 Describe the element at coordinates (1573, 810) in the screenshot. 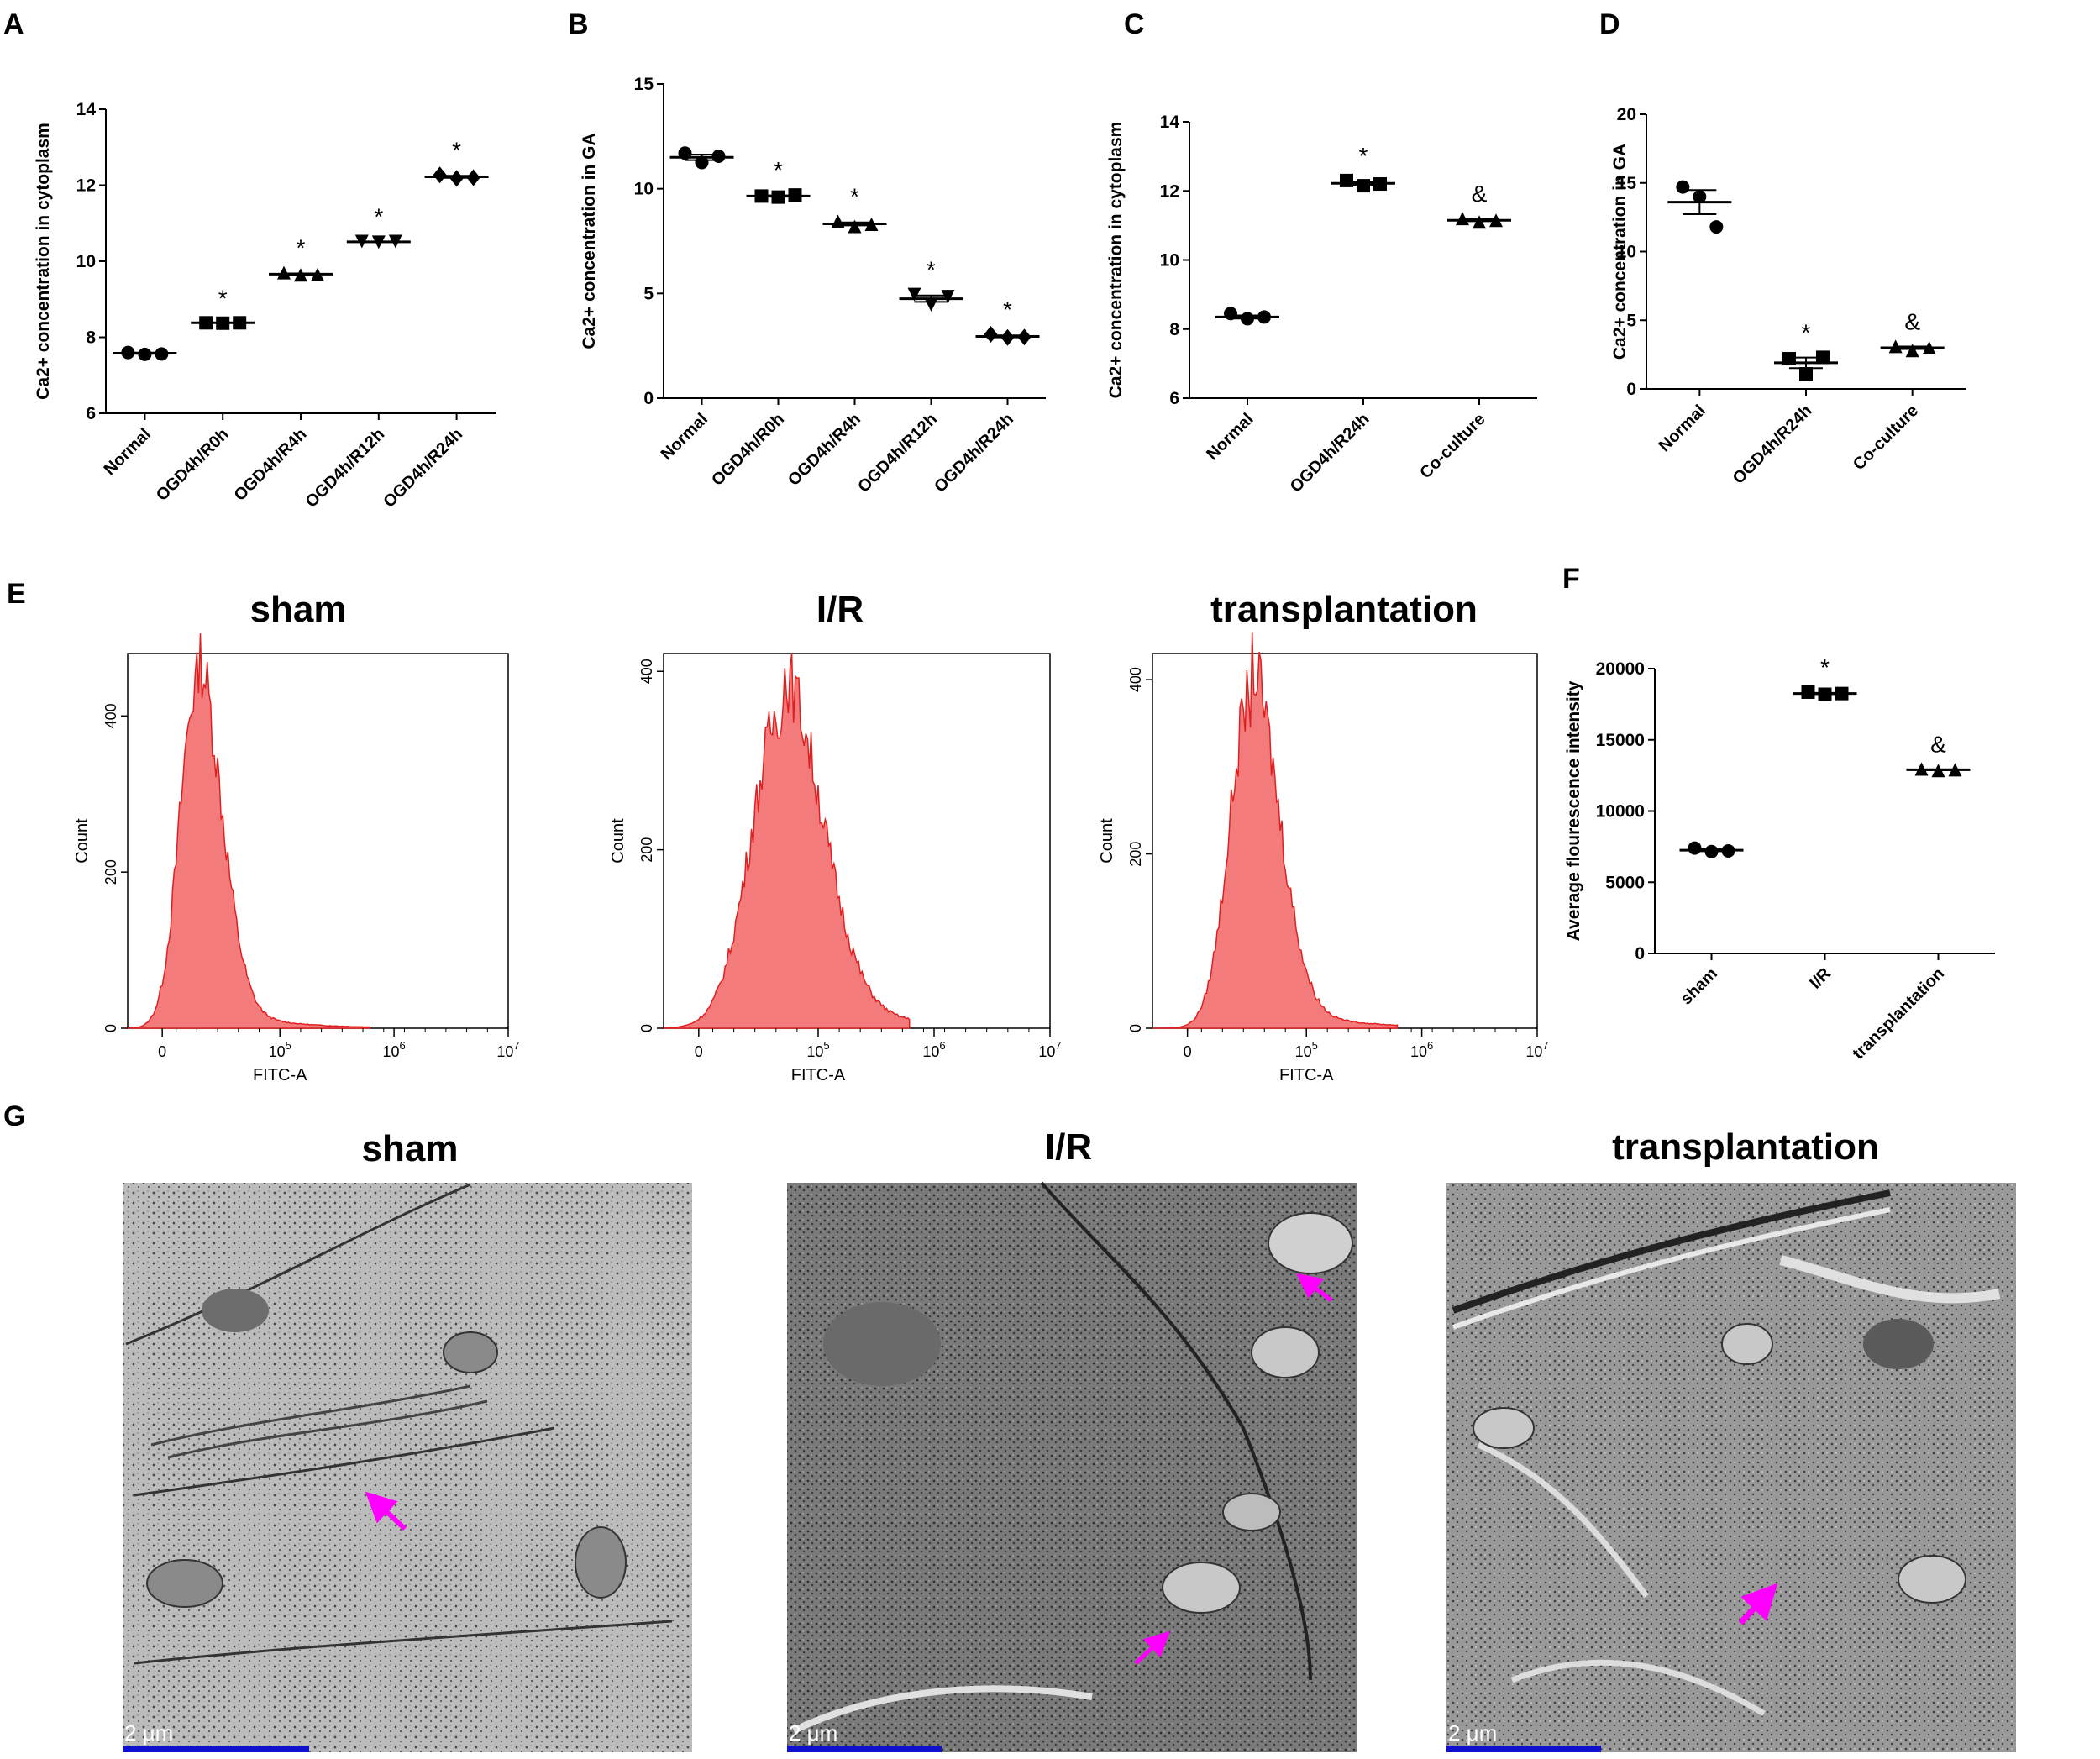

I see `y-axis-label: Average flourescence intensity` at that location.